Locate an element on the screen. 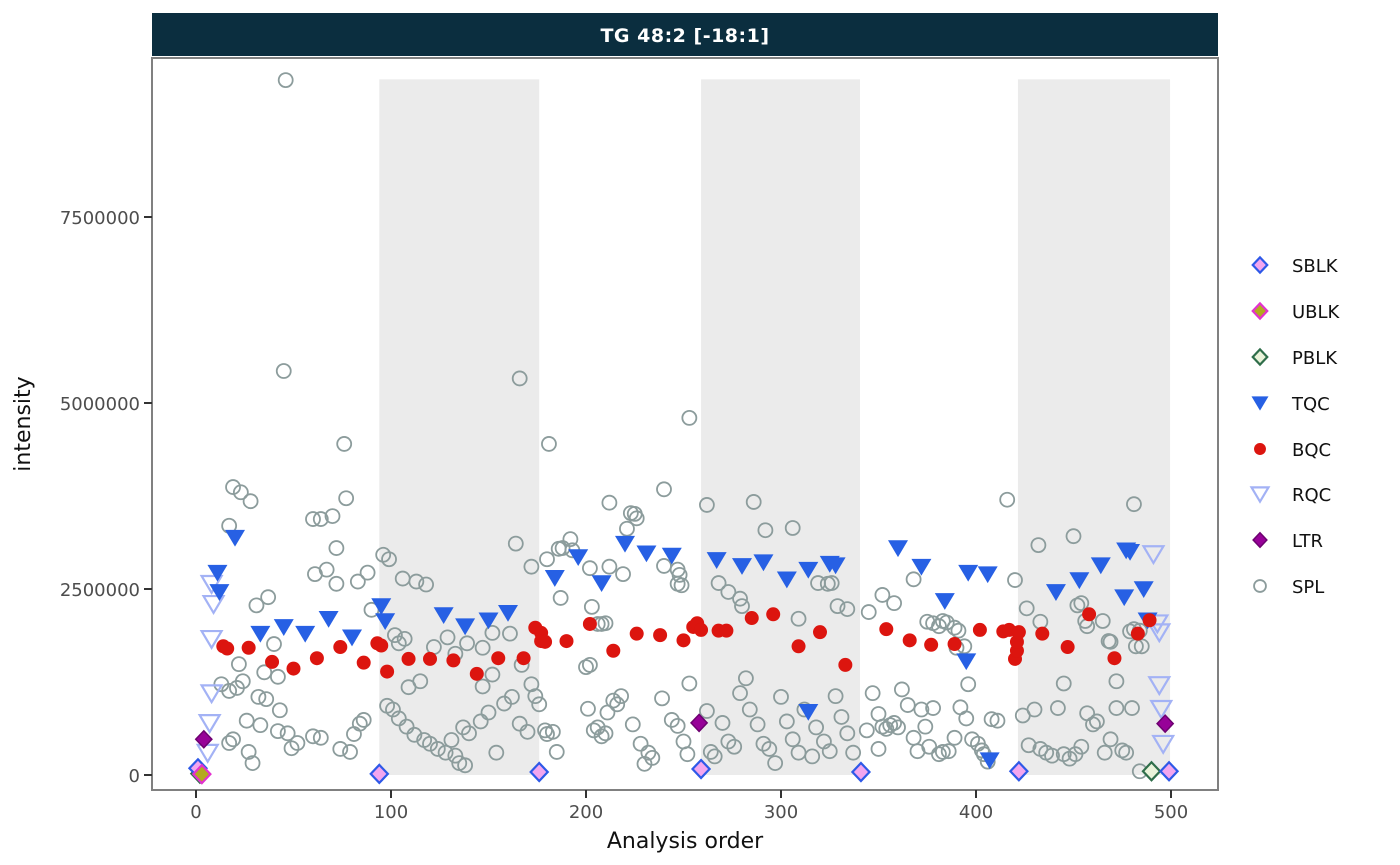 This screenshot has height=865, width=1400. point-pblk is located at coordinates (1260, 357).